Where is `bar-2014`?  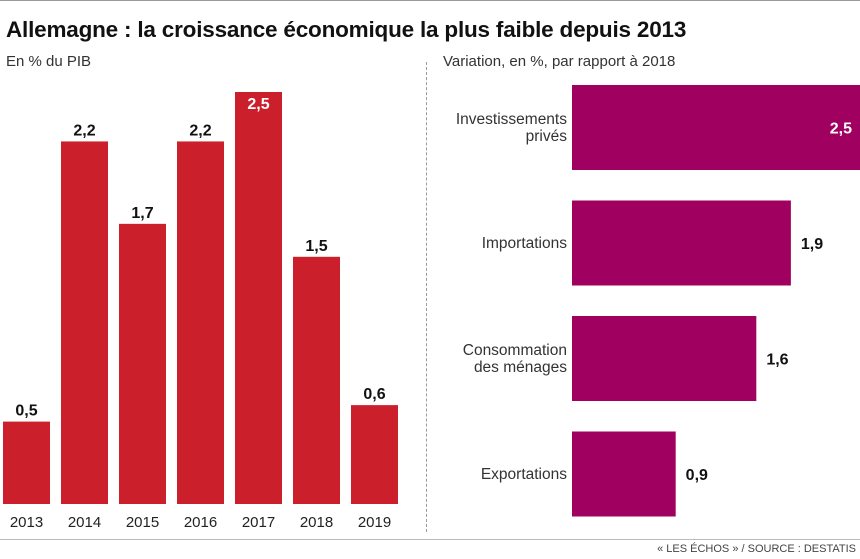
bar-2014 is located at coordinates (84, 322).